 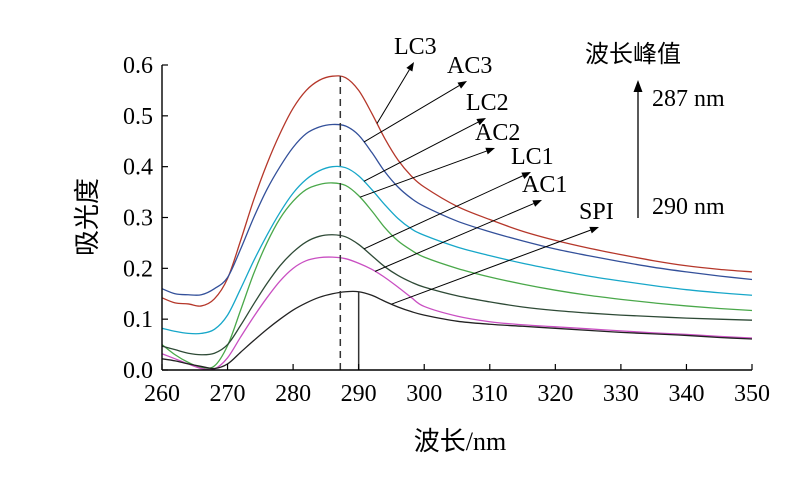 I want to click on leader-arrow-ac1, so click(x=537, y=203).